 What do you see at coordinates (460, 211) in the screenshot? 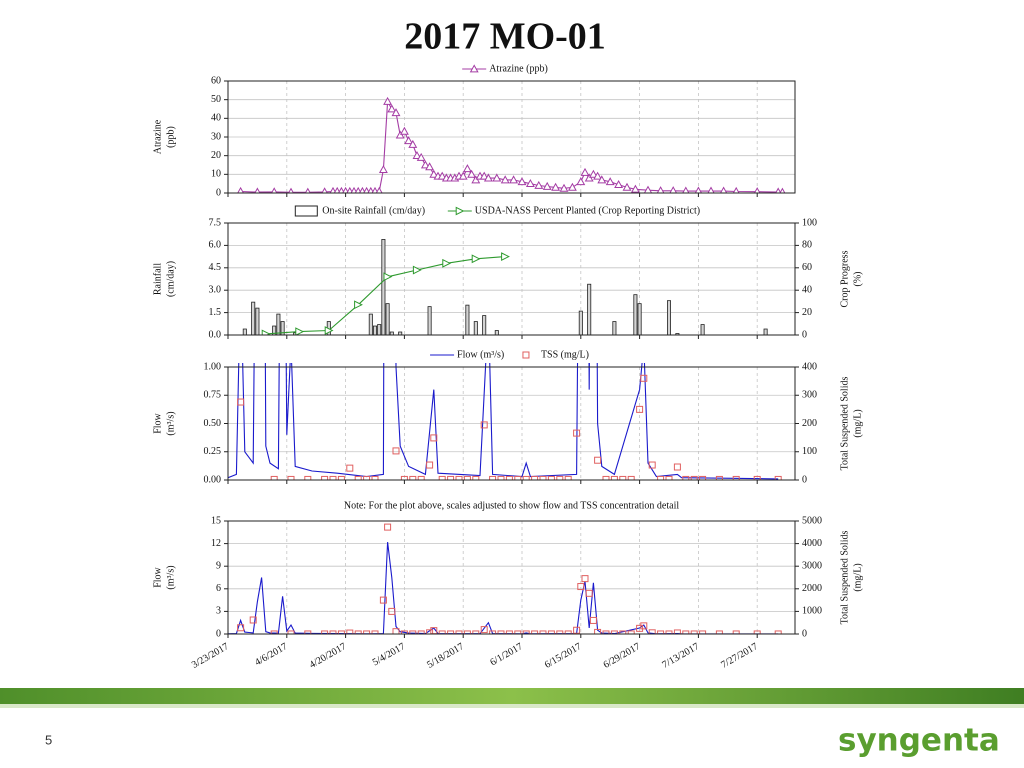
I see `legend-marker` at bounding box center [460, 211].